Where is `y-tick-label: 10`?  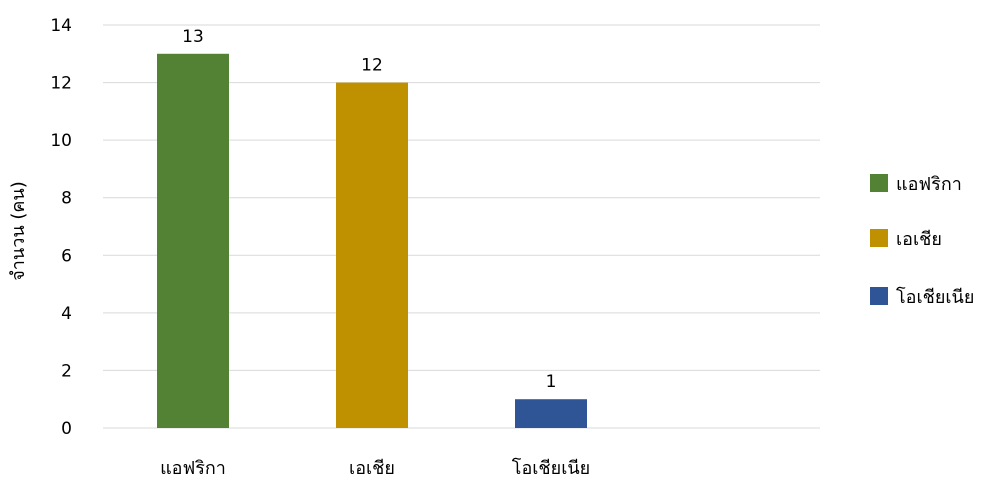
y-tick-label: 10 is located at coordinates (61, 141).